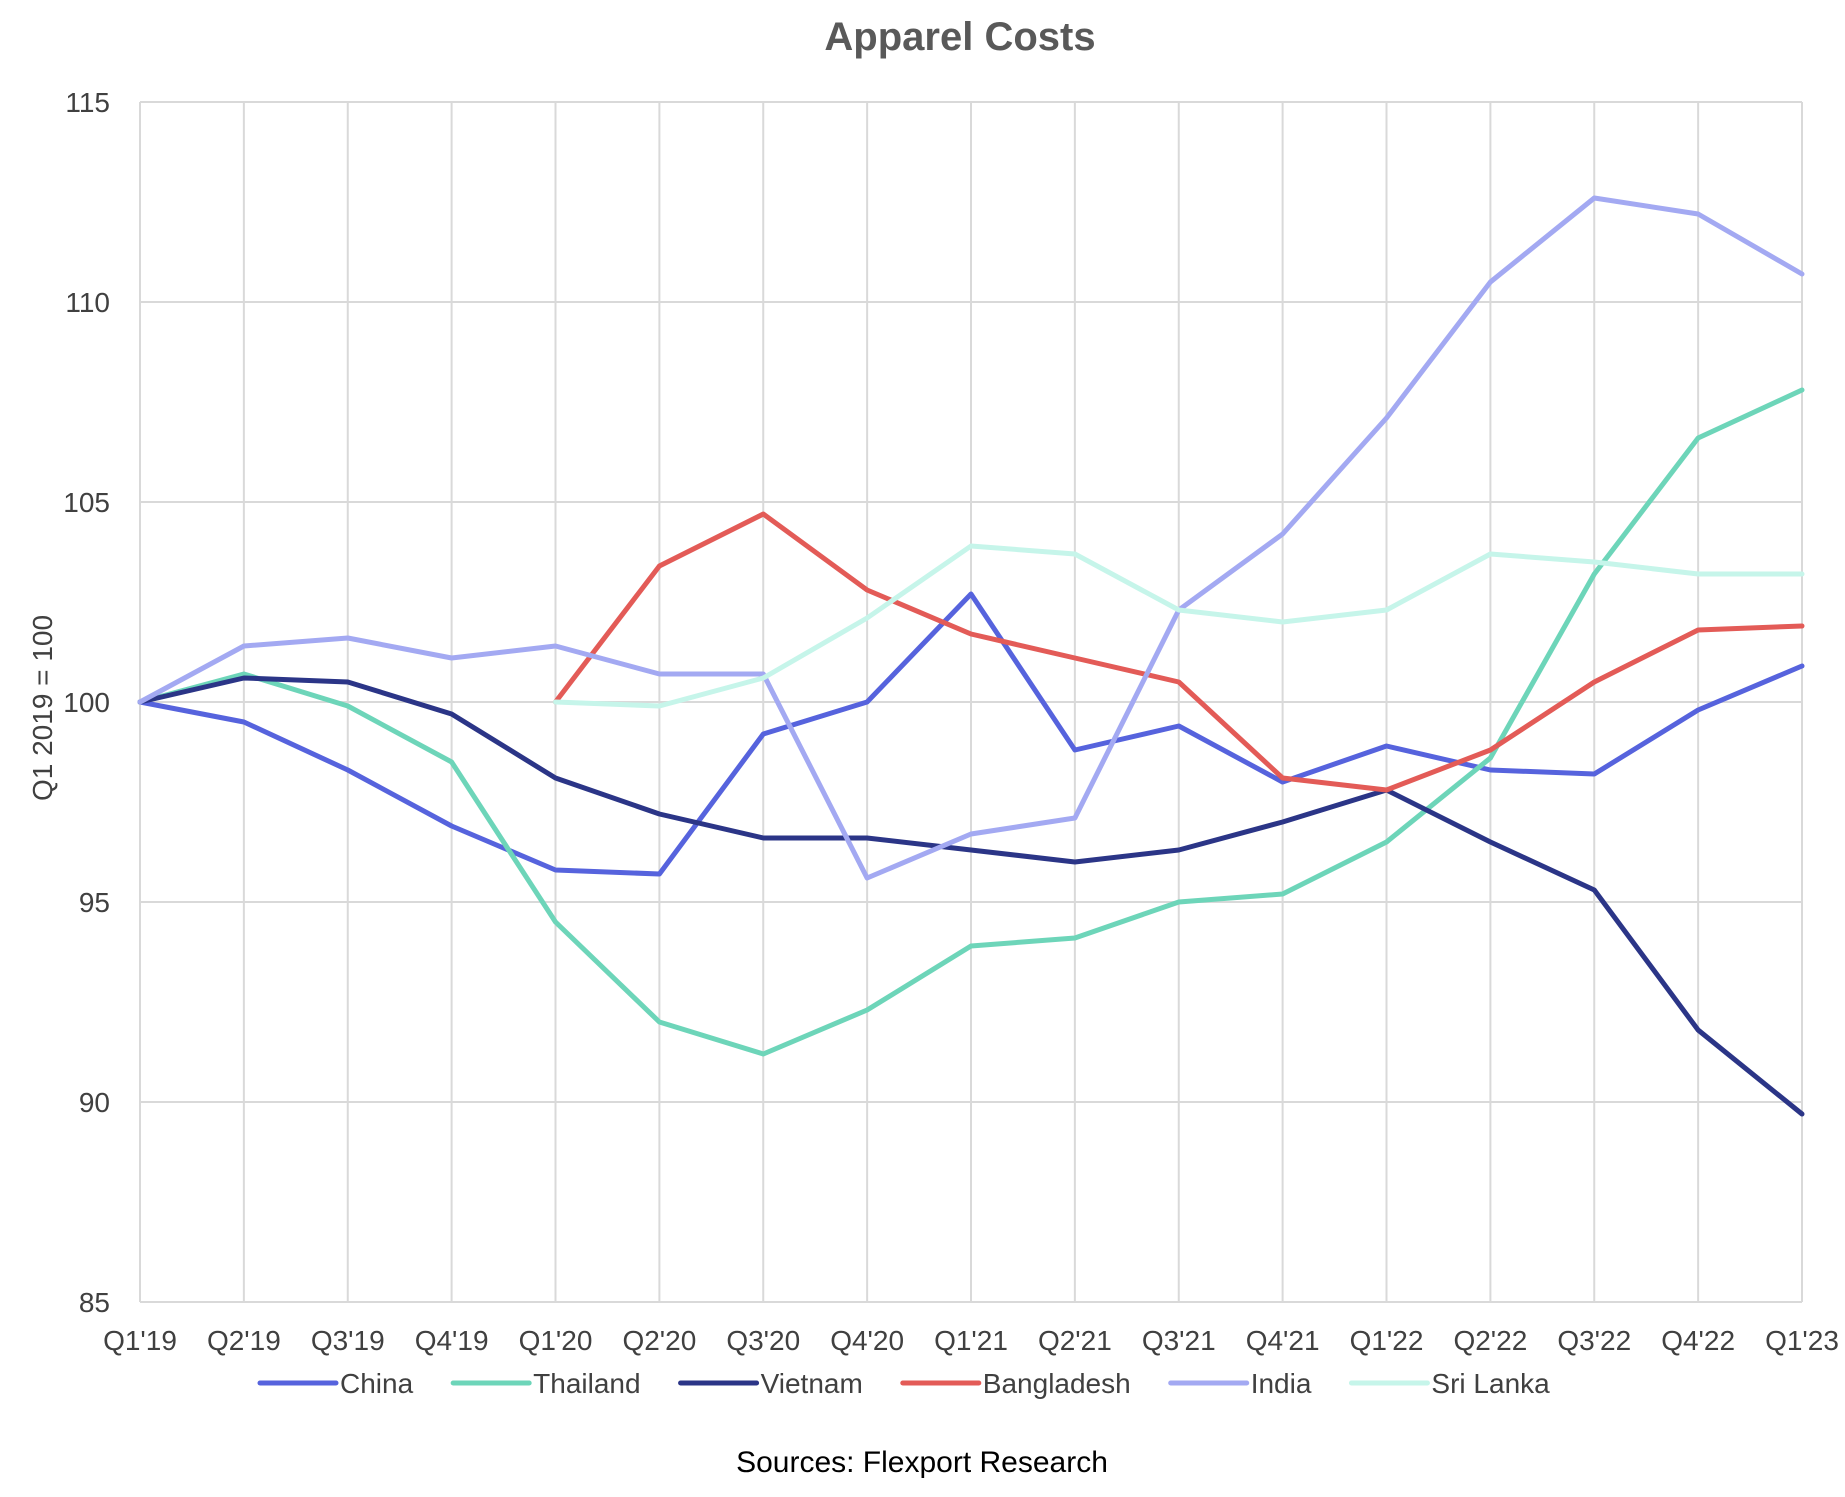  Describe the element at coordinates (1283, 1340) in the screenshot. I see `x-tick-label: Q4'21` at that location.